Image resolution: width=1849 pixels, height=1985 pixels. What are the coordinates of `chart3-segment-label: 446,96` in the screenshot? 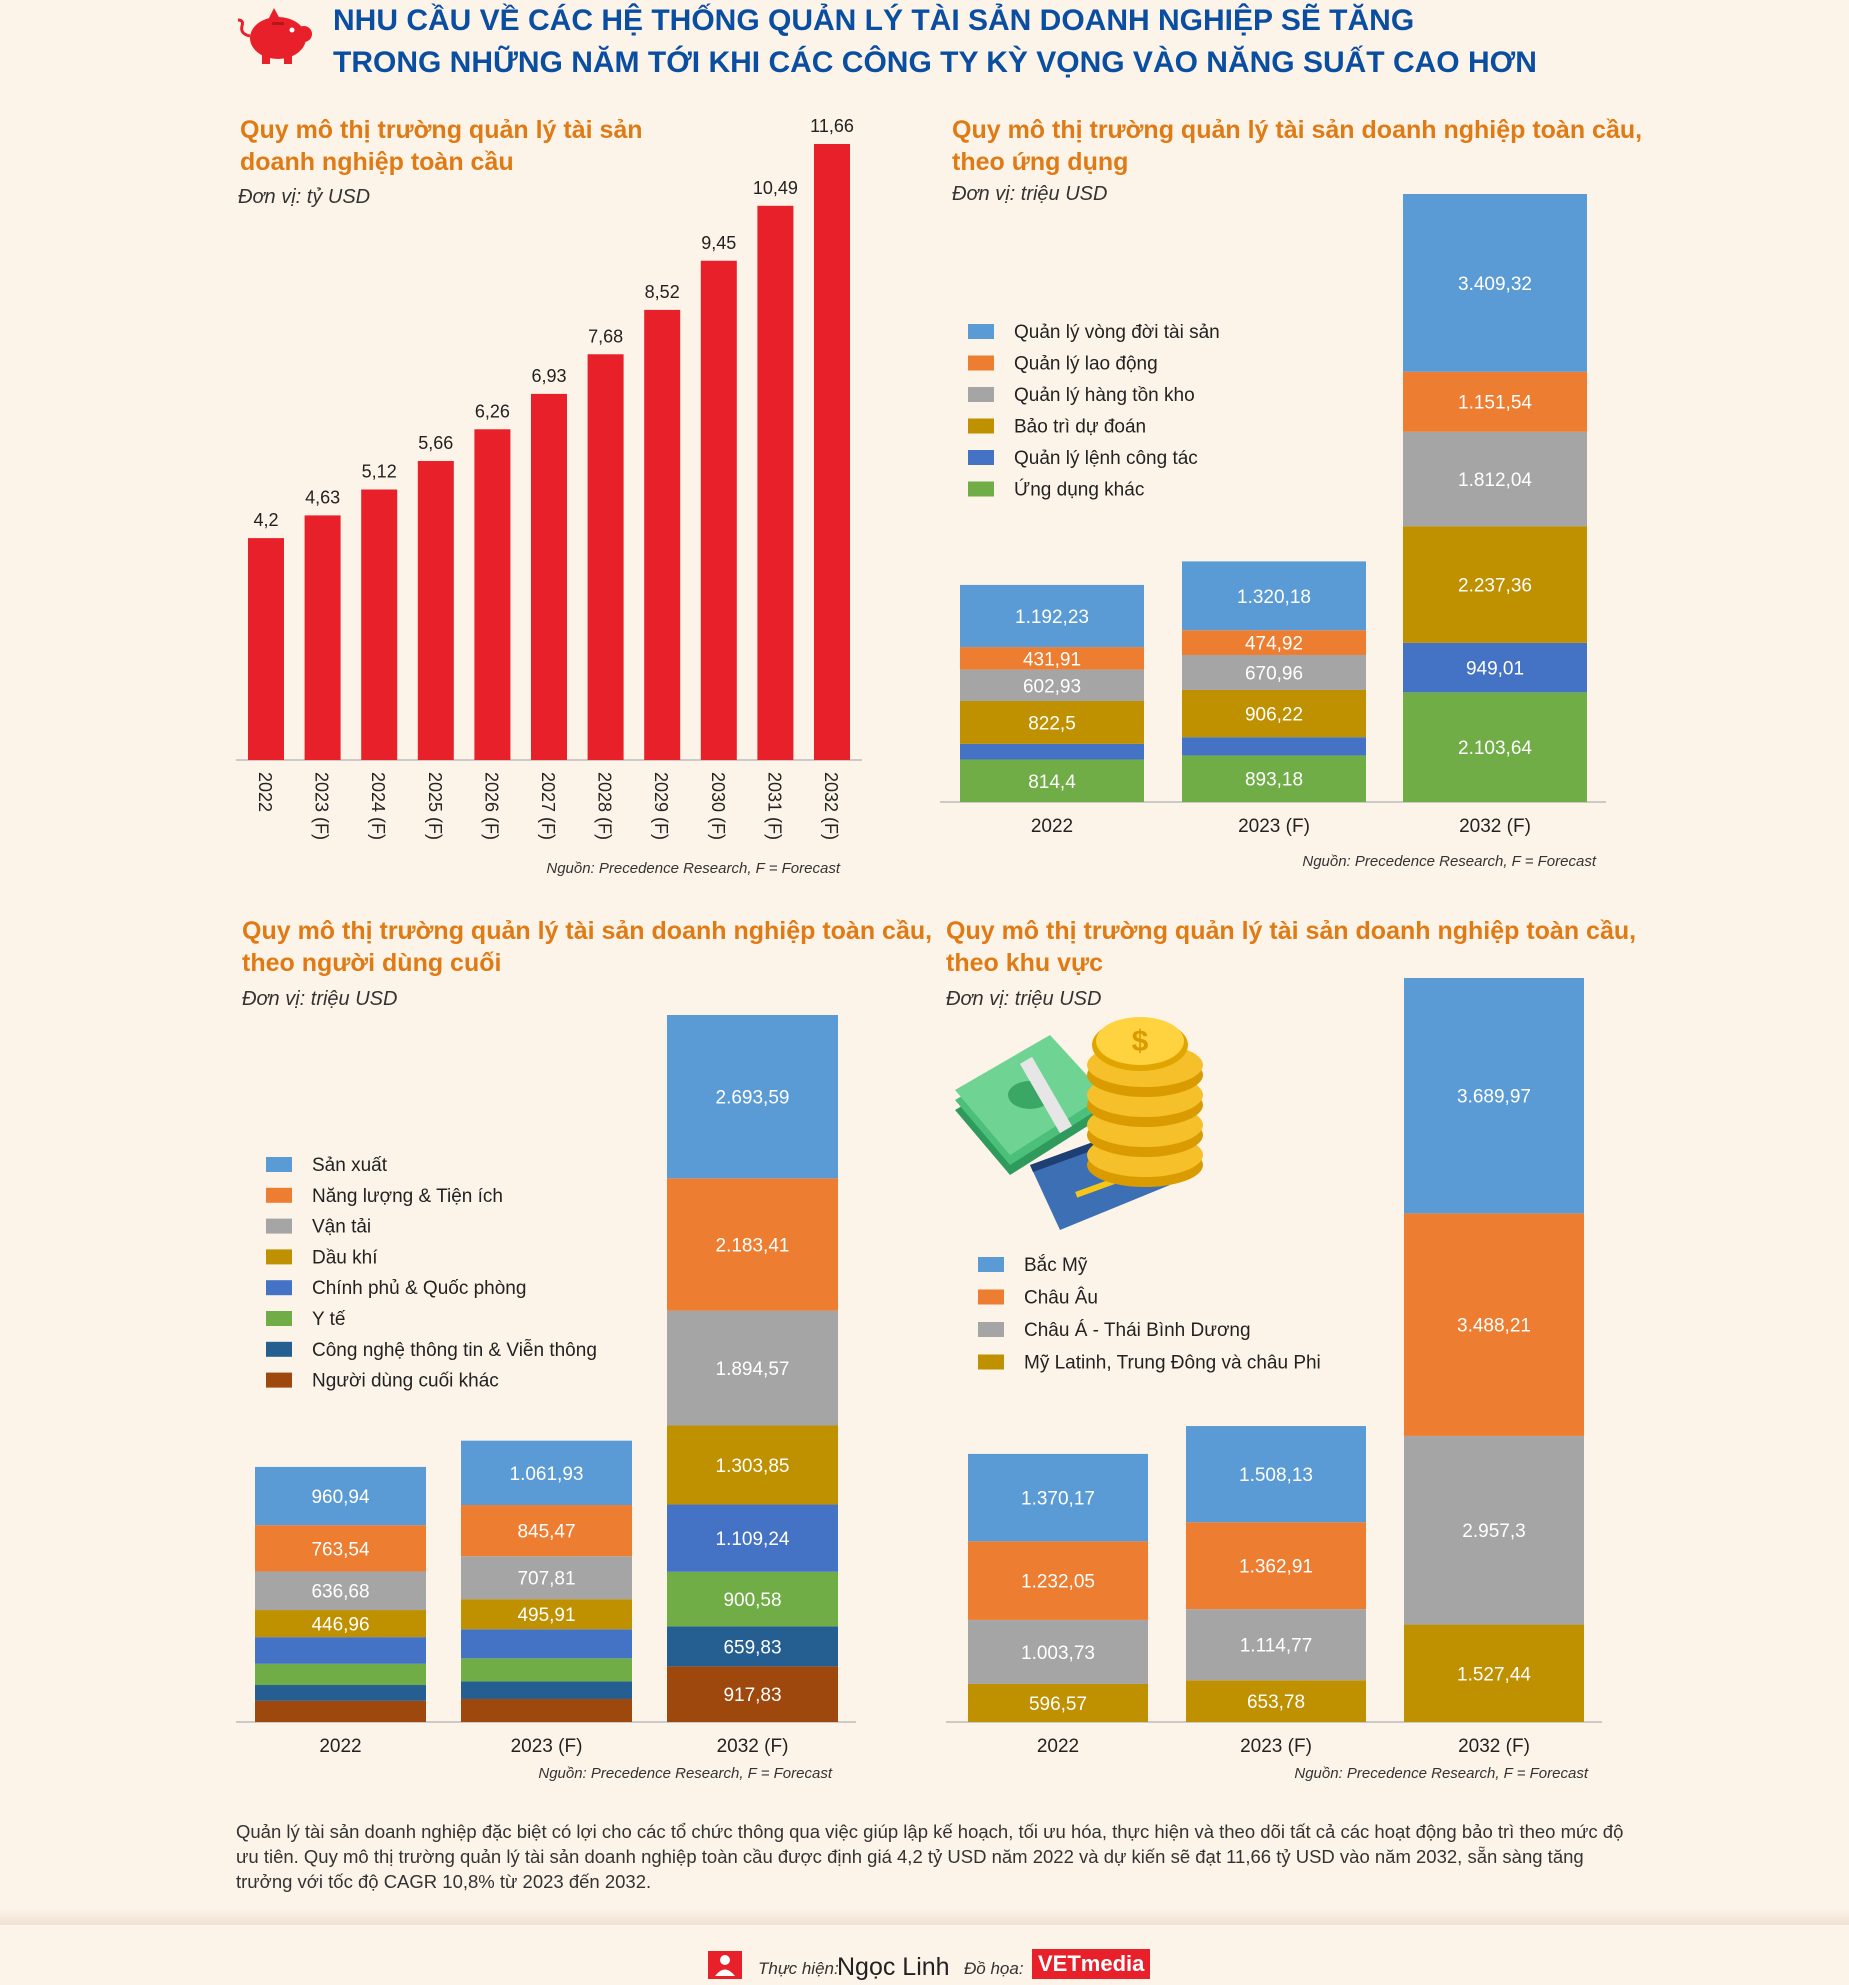 It's located at (340, 1625).